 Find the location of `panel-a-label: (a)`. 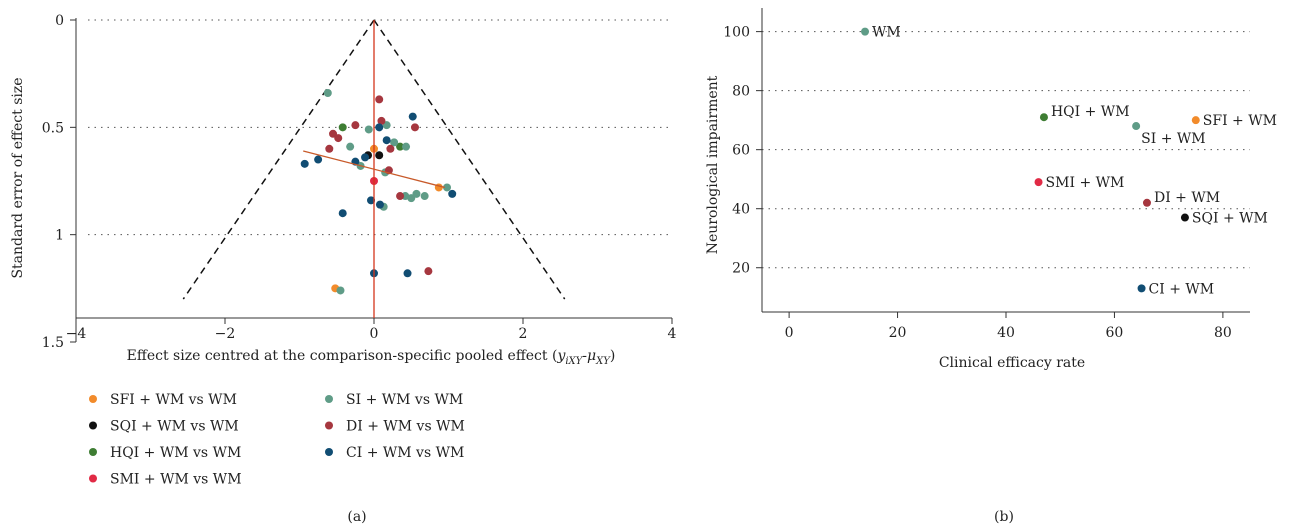

panel-a-label: (a) is located at coordinates (356, 517).